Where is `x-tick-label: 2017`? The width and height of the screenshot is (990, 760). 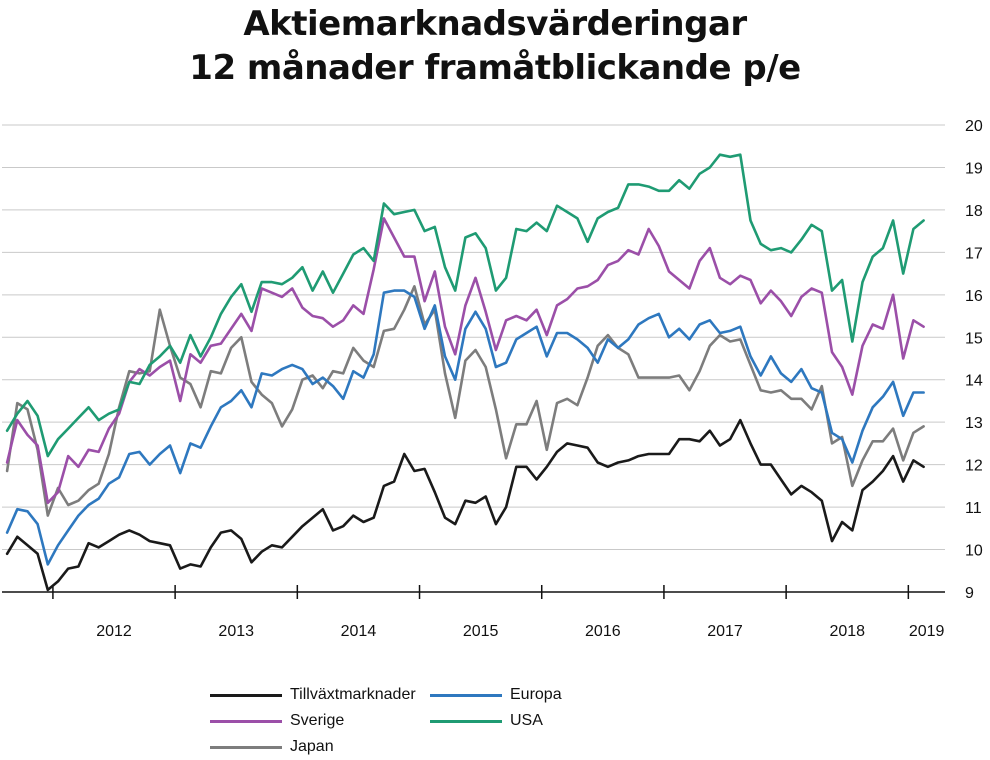 x-tick-label: 2017 is located at coordinates (725, 631).